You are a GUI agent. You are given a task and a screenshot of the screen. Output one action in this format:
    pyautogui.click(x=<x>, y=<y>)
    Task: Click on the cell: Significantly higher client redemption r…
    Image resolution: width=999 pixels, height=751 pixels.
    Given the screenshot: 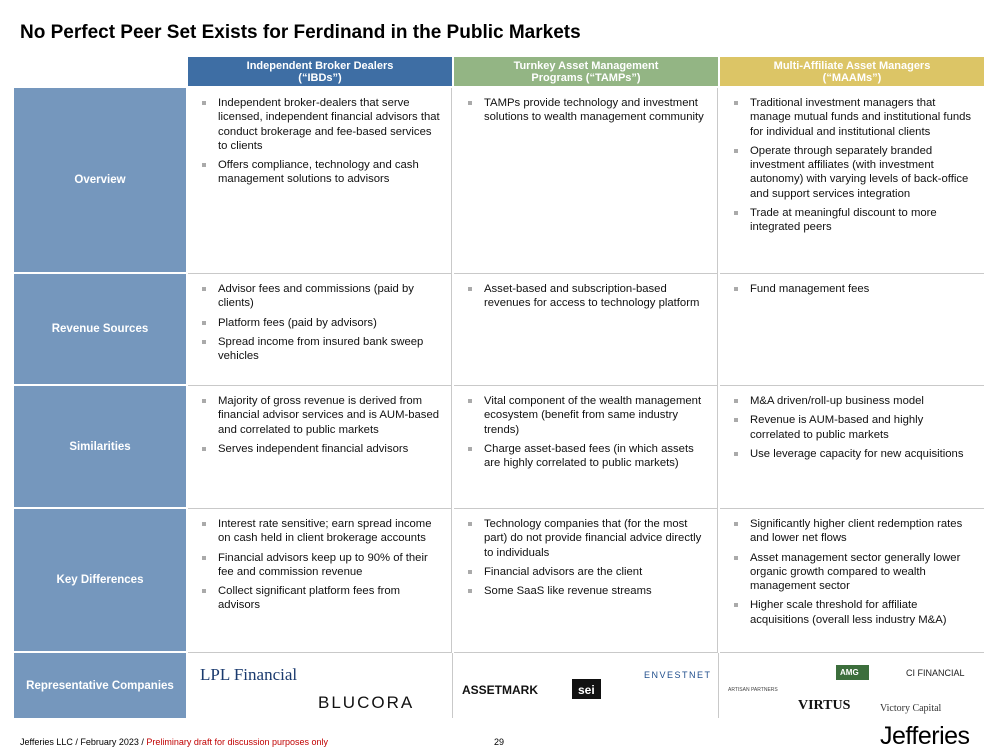 What is the action you would take?
    pyautogui.click(x=852, y=581)
    